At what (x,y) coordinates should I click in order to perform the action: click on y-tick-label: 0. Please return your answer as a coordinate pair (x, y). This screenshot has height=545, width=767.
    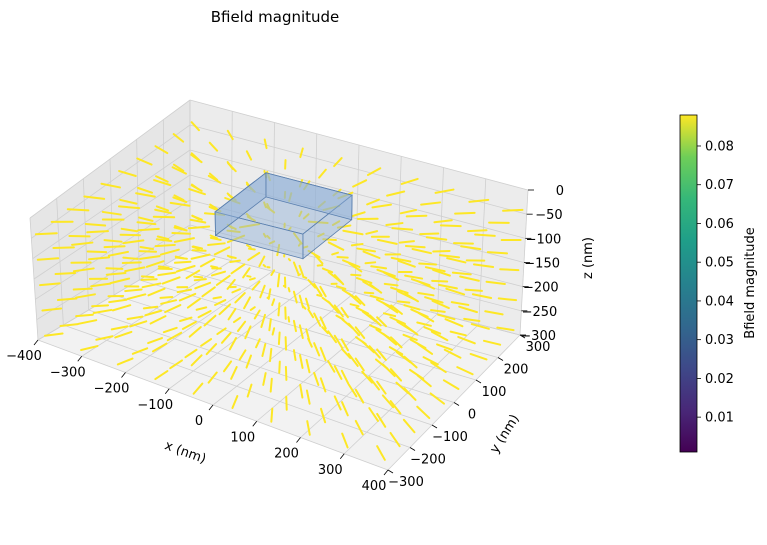
    Looking at the image, I should click on (472, 415).